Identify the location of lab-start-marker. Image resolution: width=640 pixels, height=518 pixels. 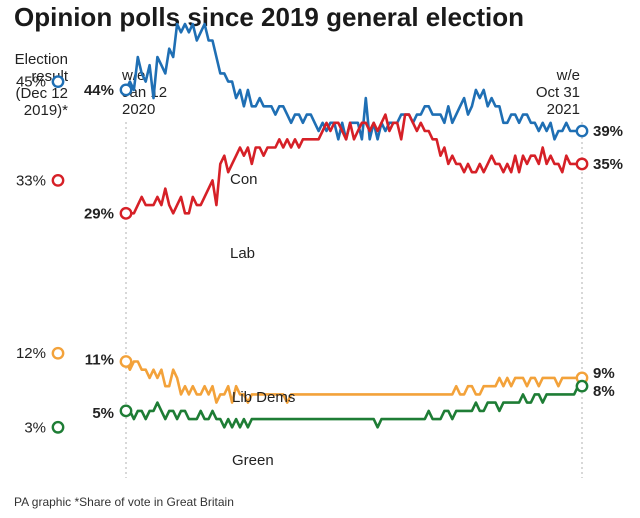
(126, 213).